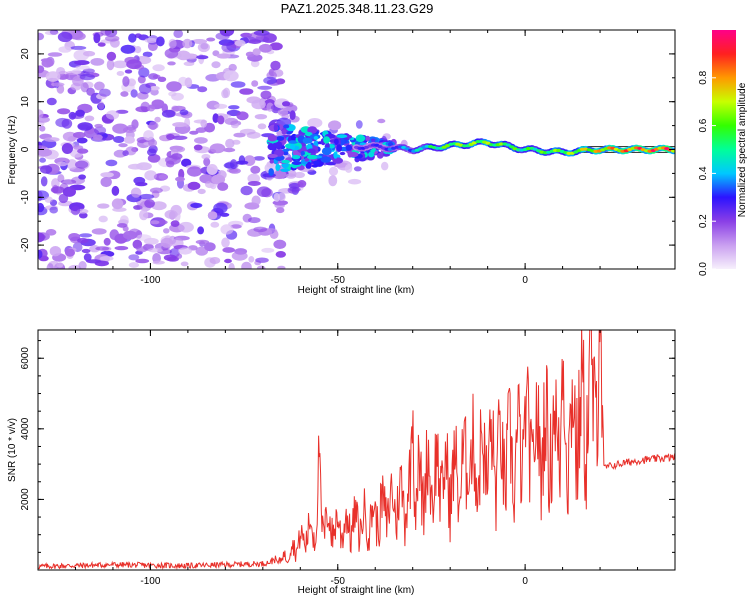 The image size is (750, 600). Describe the element at coordinates (25, 244) in the screenshot. I see `heatmap-y-tick-label: -20` at that location.